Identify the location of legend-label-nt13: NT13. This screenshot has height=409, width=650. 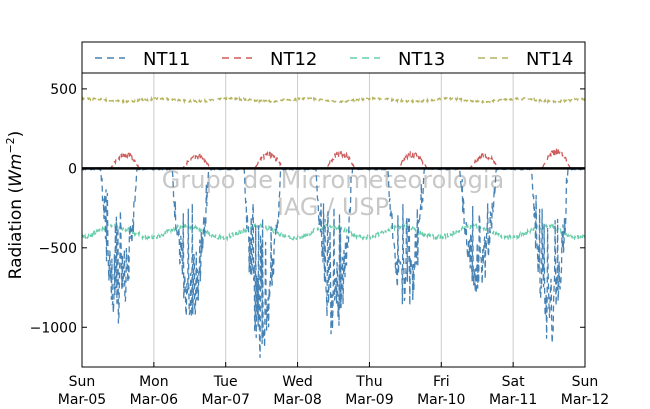
(421, 59).